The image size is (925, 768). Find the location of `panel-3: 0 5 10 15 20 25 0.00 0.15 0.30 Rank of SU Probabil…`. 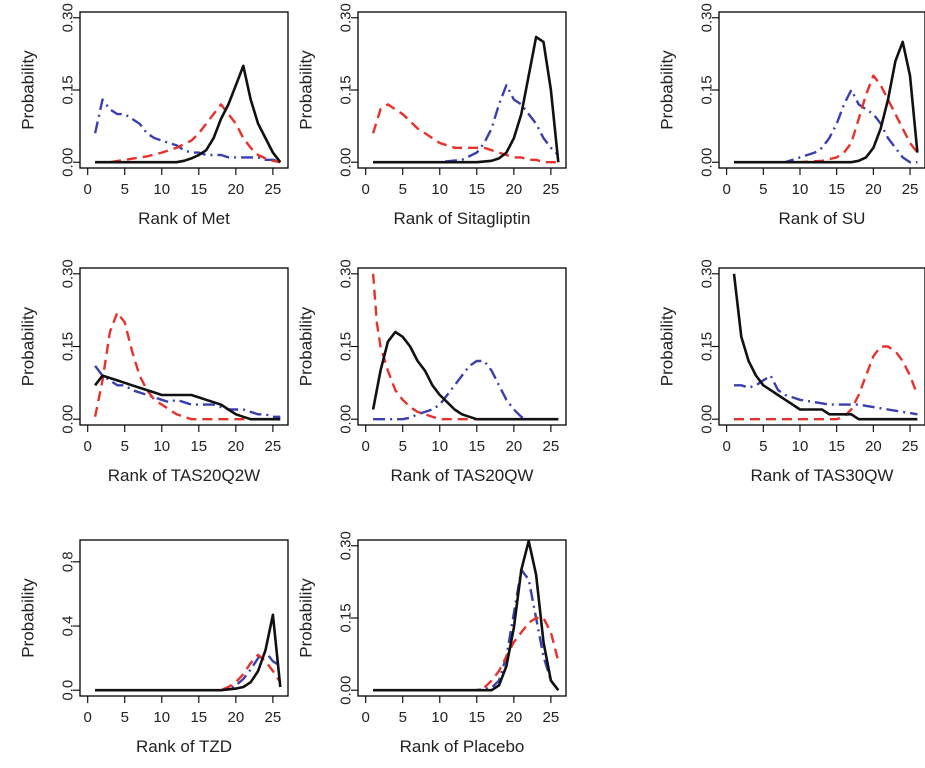

panel-3: 0 5 10 15 20 25 0.00 0.15 0.30 Rank of SU Probabil… is located at coordinates (791, 115).